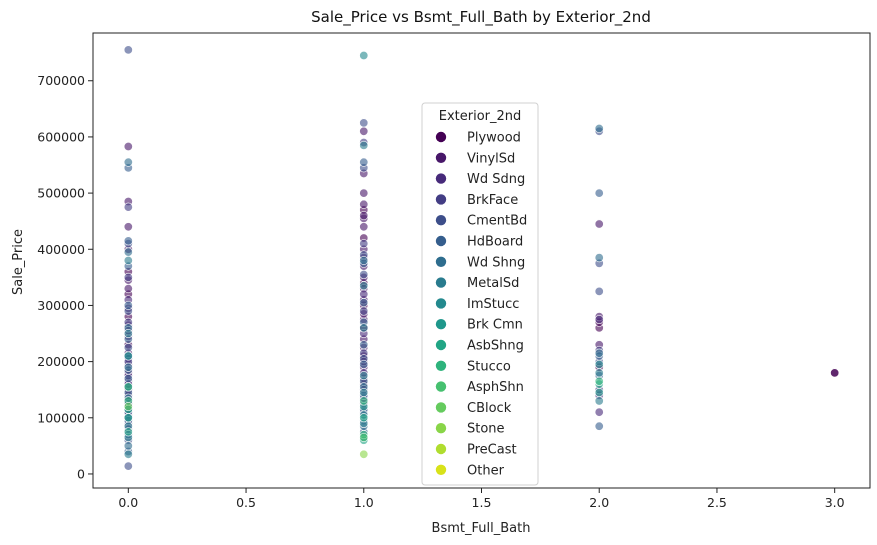 Image resolution: width=877 pixels, height=545 pixels. I want to click on legend-title: Exterior_2nd, so click(480, 116).